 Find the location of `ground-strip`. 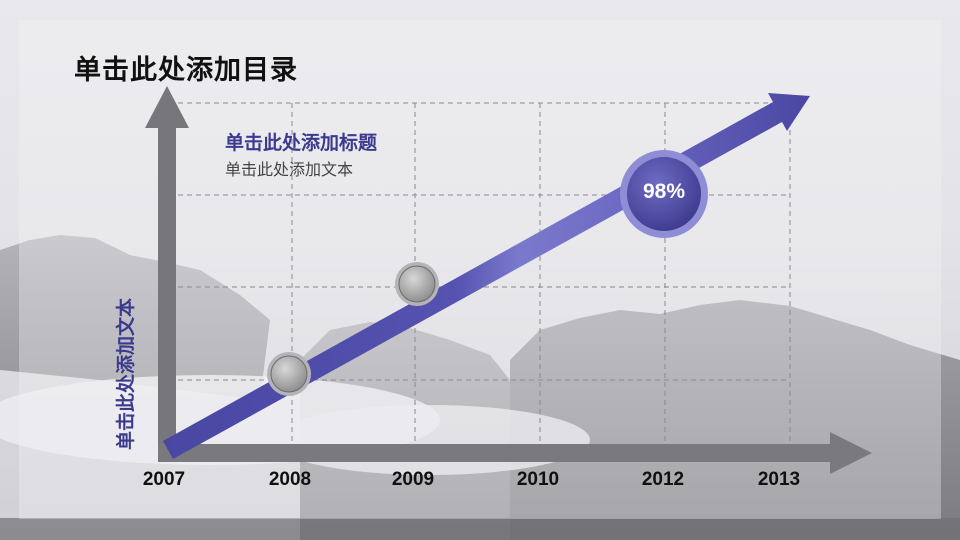

ground-strip is located at coordinates (480, 529).